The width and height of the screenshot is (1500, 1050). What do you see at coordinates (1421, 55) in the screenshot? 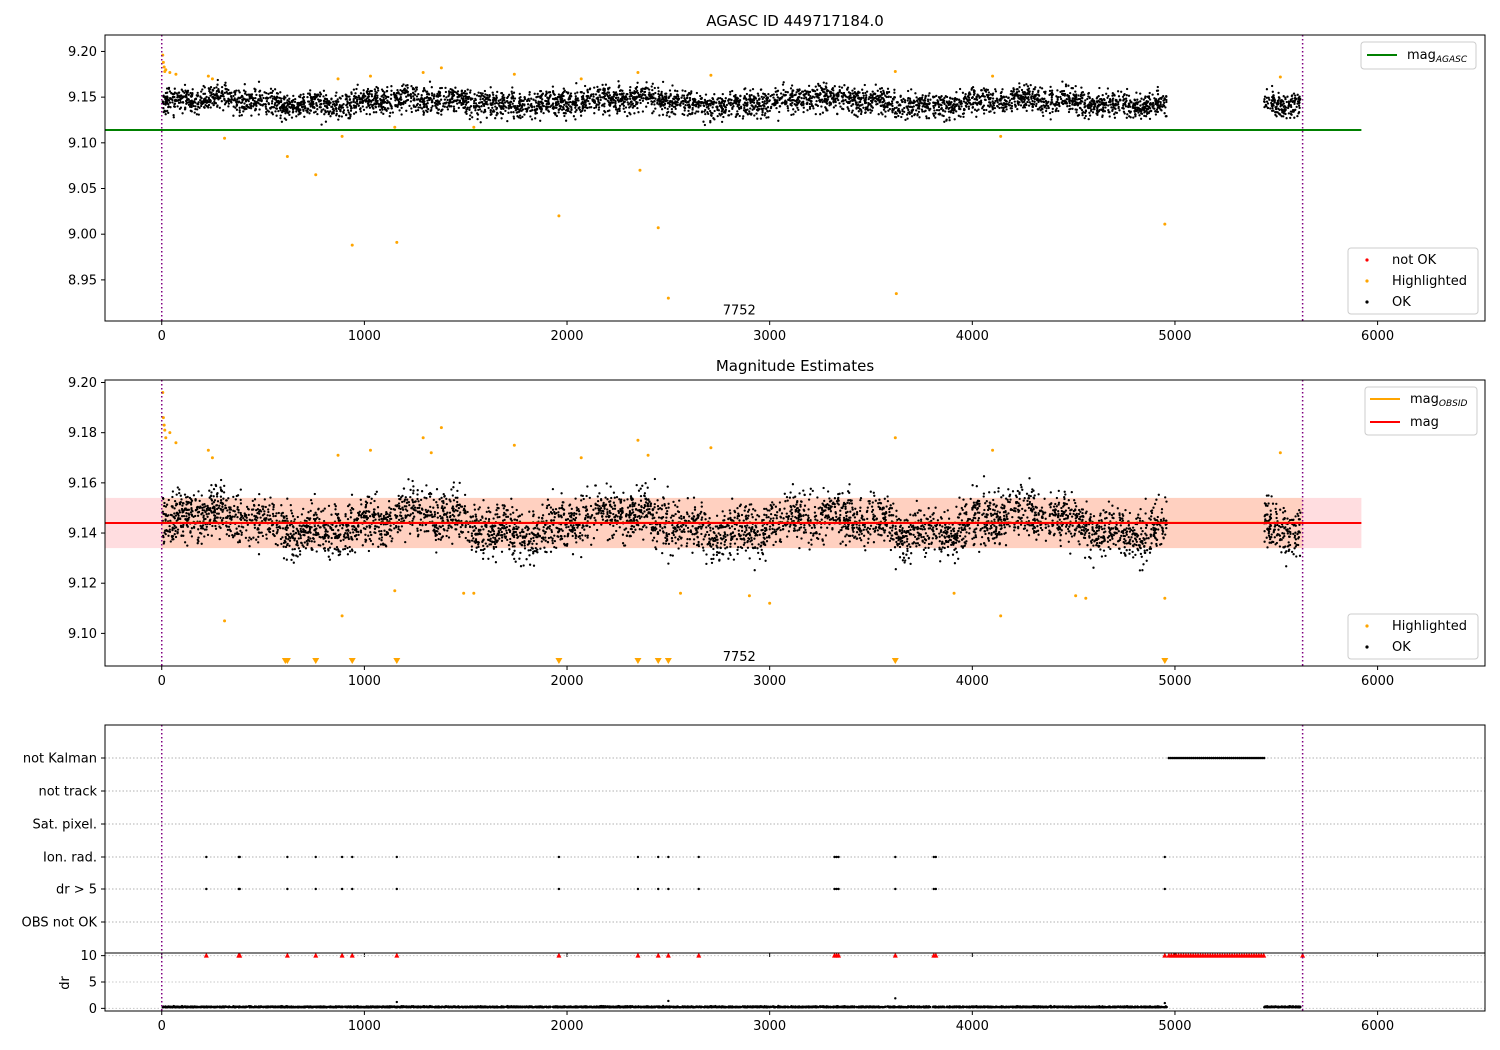
I see `legend-mag-agasc: mag` at bounding box center [1421, 55].